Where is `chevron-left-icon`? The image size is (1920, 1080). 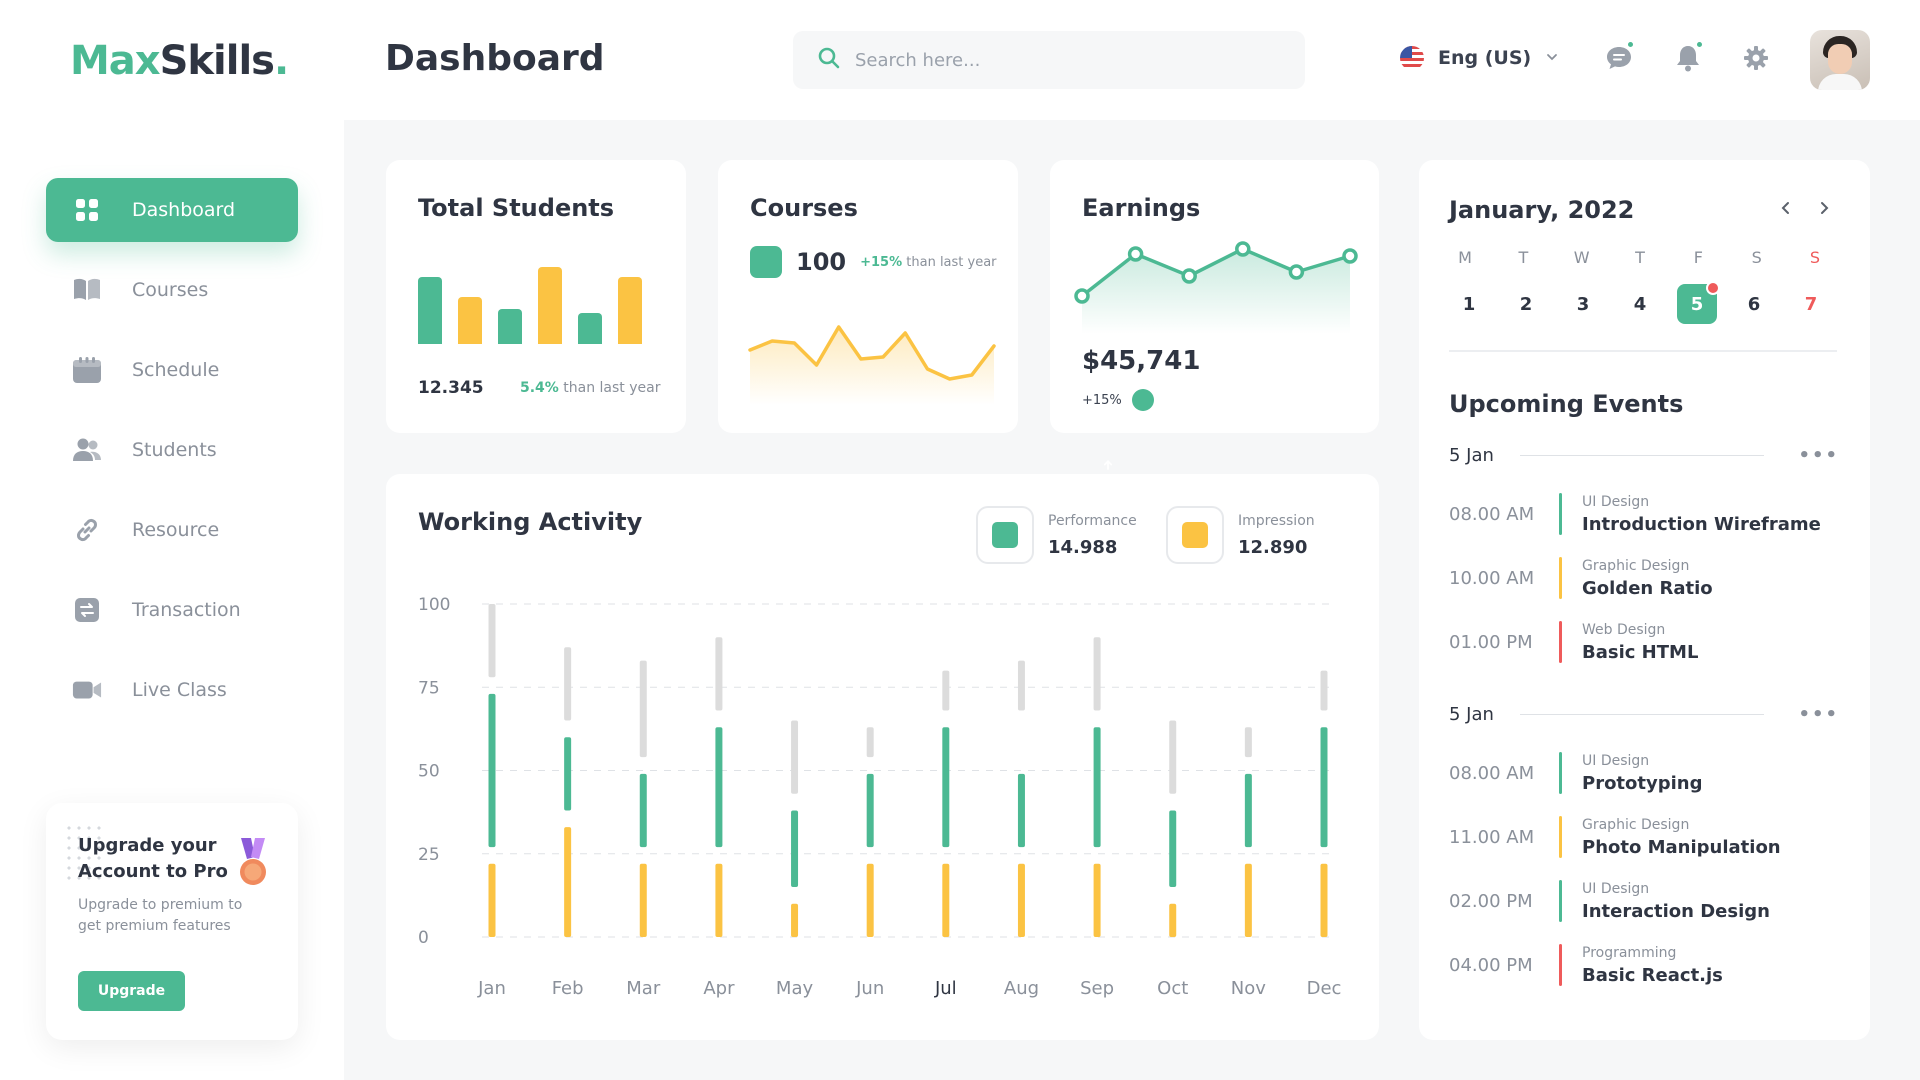
chevron-left-icon is located at coordinates (1786, 210).